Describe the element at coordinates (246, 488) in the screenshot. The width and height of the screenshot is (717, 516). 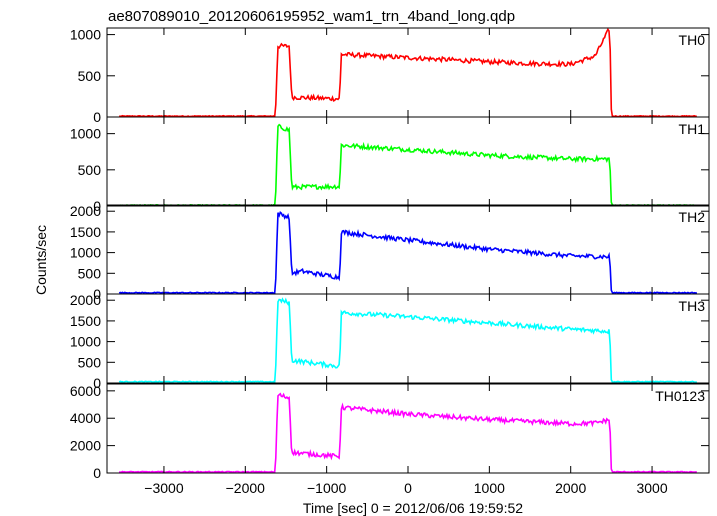
I see `x-tick-label: −2000` at that location.